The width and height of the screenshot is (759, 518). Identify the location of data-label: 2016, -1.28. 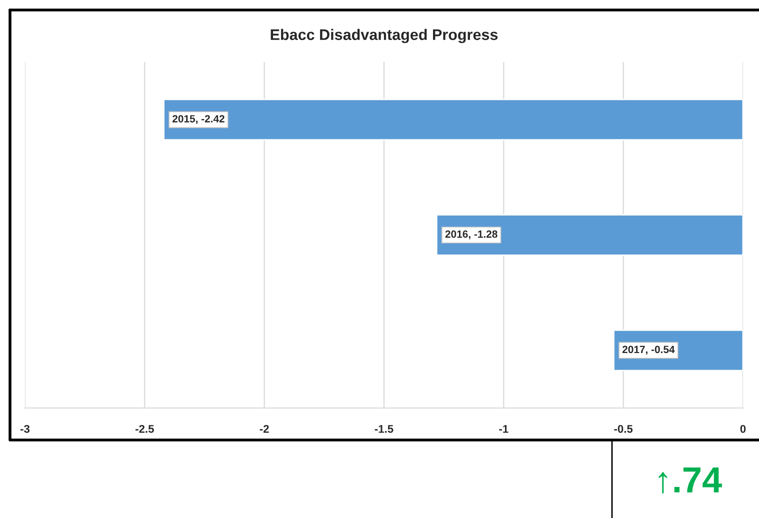
(471, 235).